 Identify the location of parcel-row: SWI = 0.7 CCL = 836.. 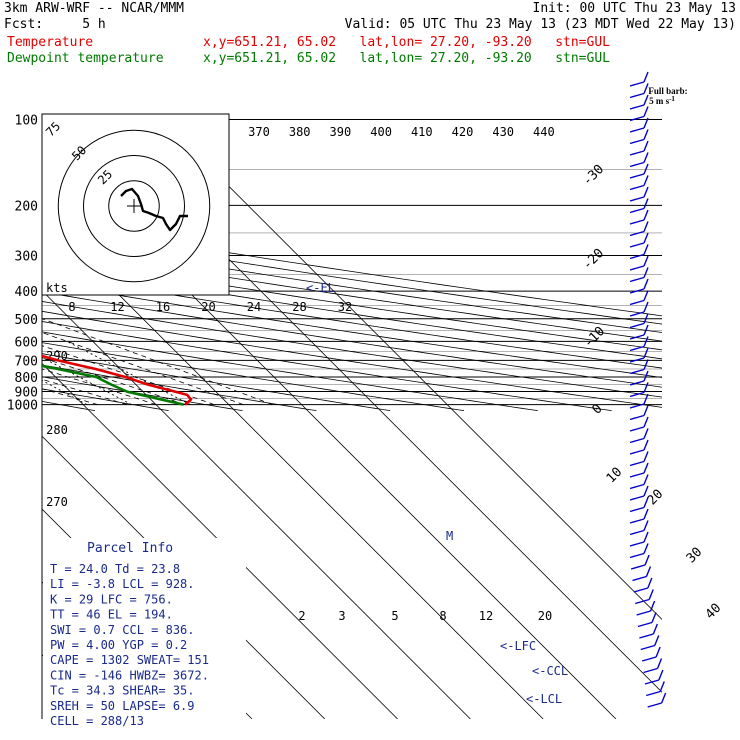
(122, 630).